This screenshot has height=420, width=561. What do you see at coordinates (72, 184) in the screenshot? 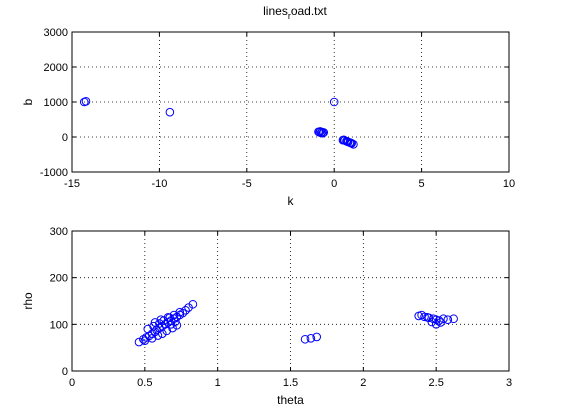
I see `x-tick-label: -15` at bounding box center [72, 184].